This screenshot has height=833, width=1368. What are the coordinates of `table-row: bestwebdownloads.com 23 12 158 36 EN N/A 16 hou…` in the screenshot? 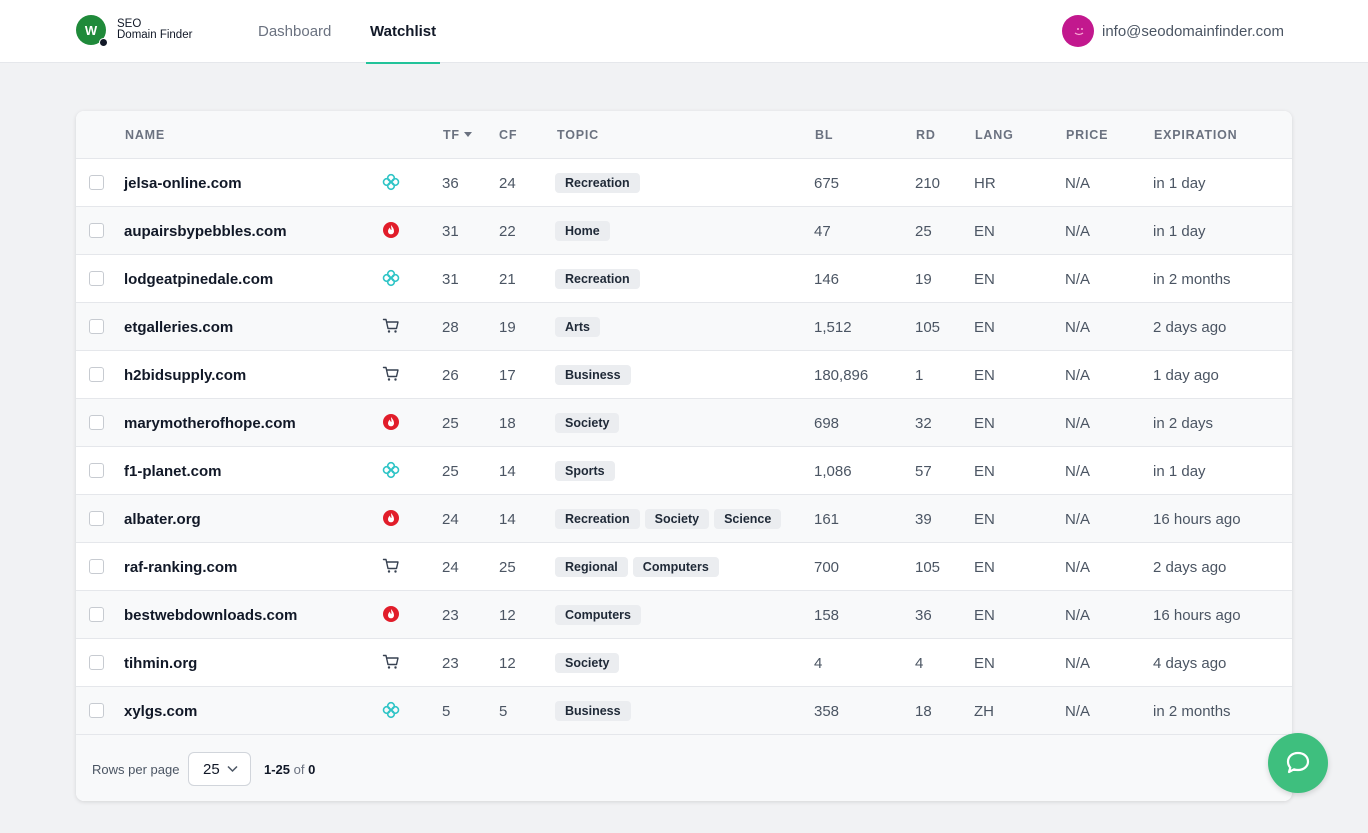 It's located at (684, 614).